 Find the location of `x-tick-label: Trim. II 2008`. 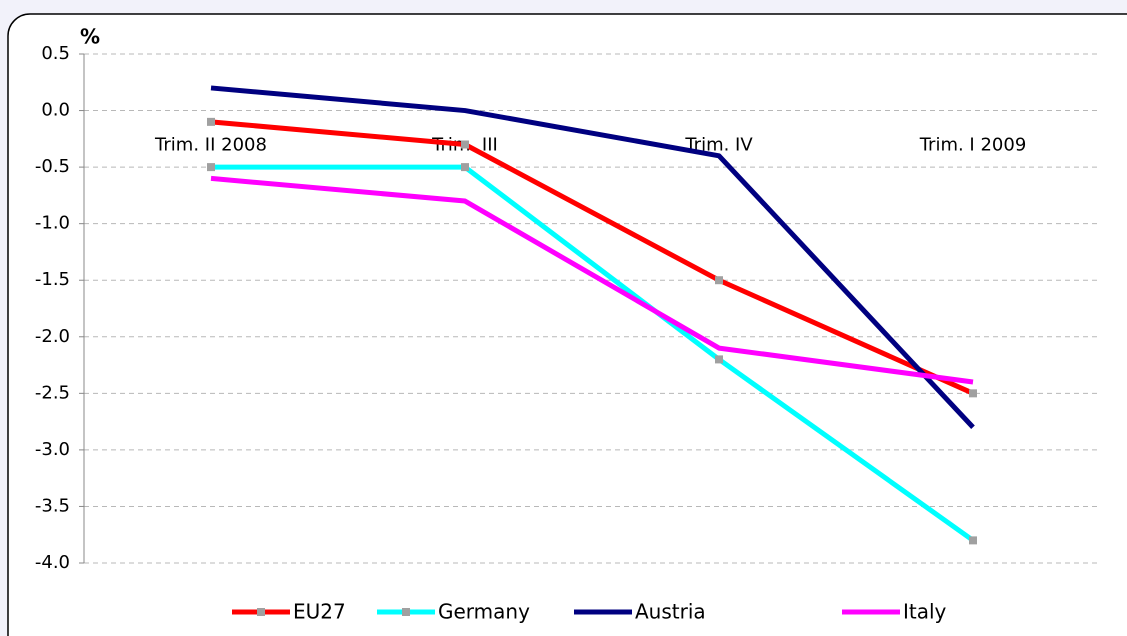

x-tick-label: Trim. II 2008 is located at coordinates (210, 145).